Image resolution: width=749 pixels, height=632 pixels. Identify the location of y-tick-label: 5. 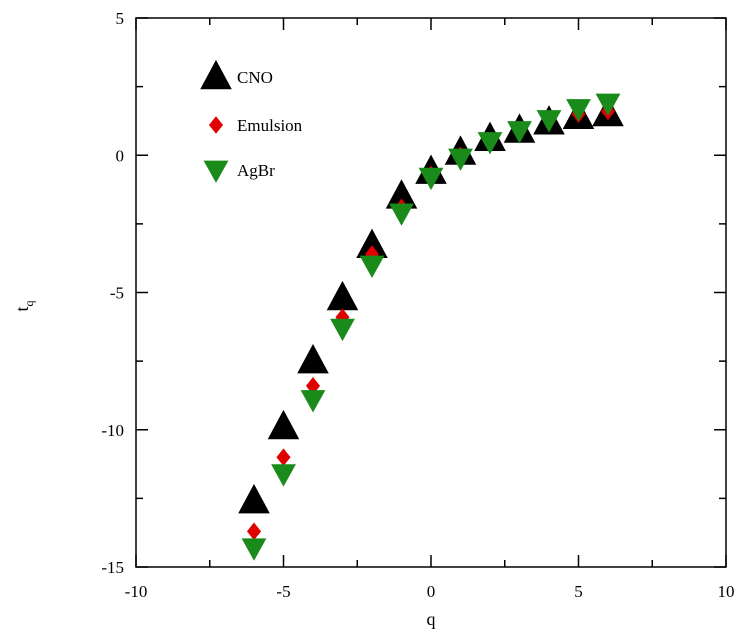
(120, 18).